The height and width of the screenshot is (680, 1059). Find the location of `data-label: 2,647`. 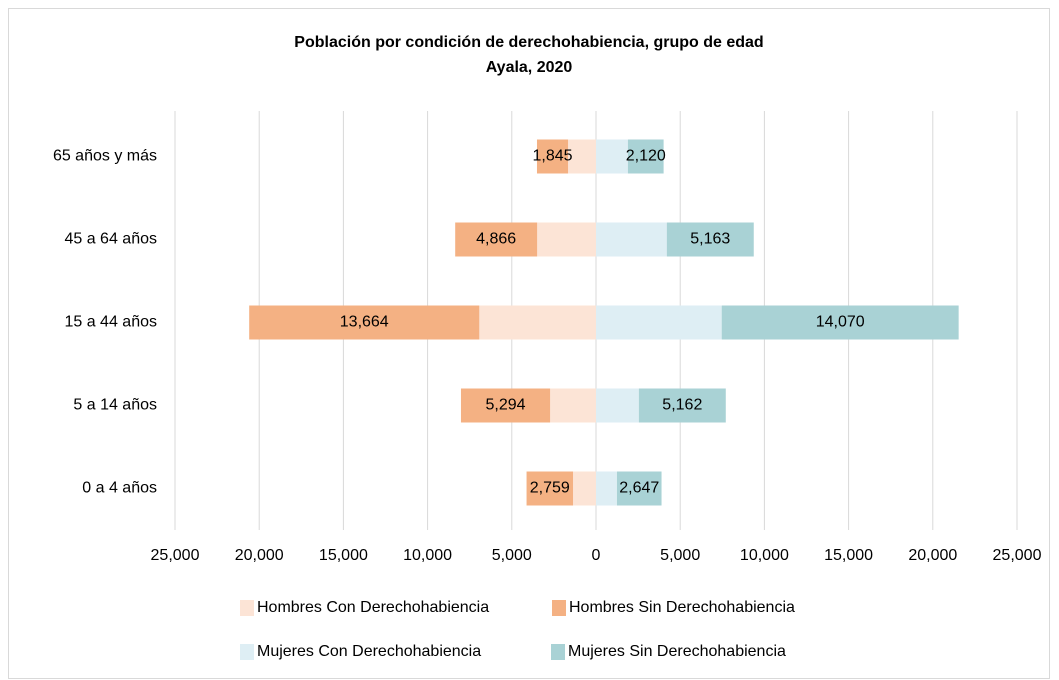

data-label: 2,647 is located at coordinates (639, 488).